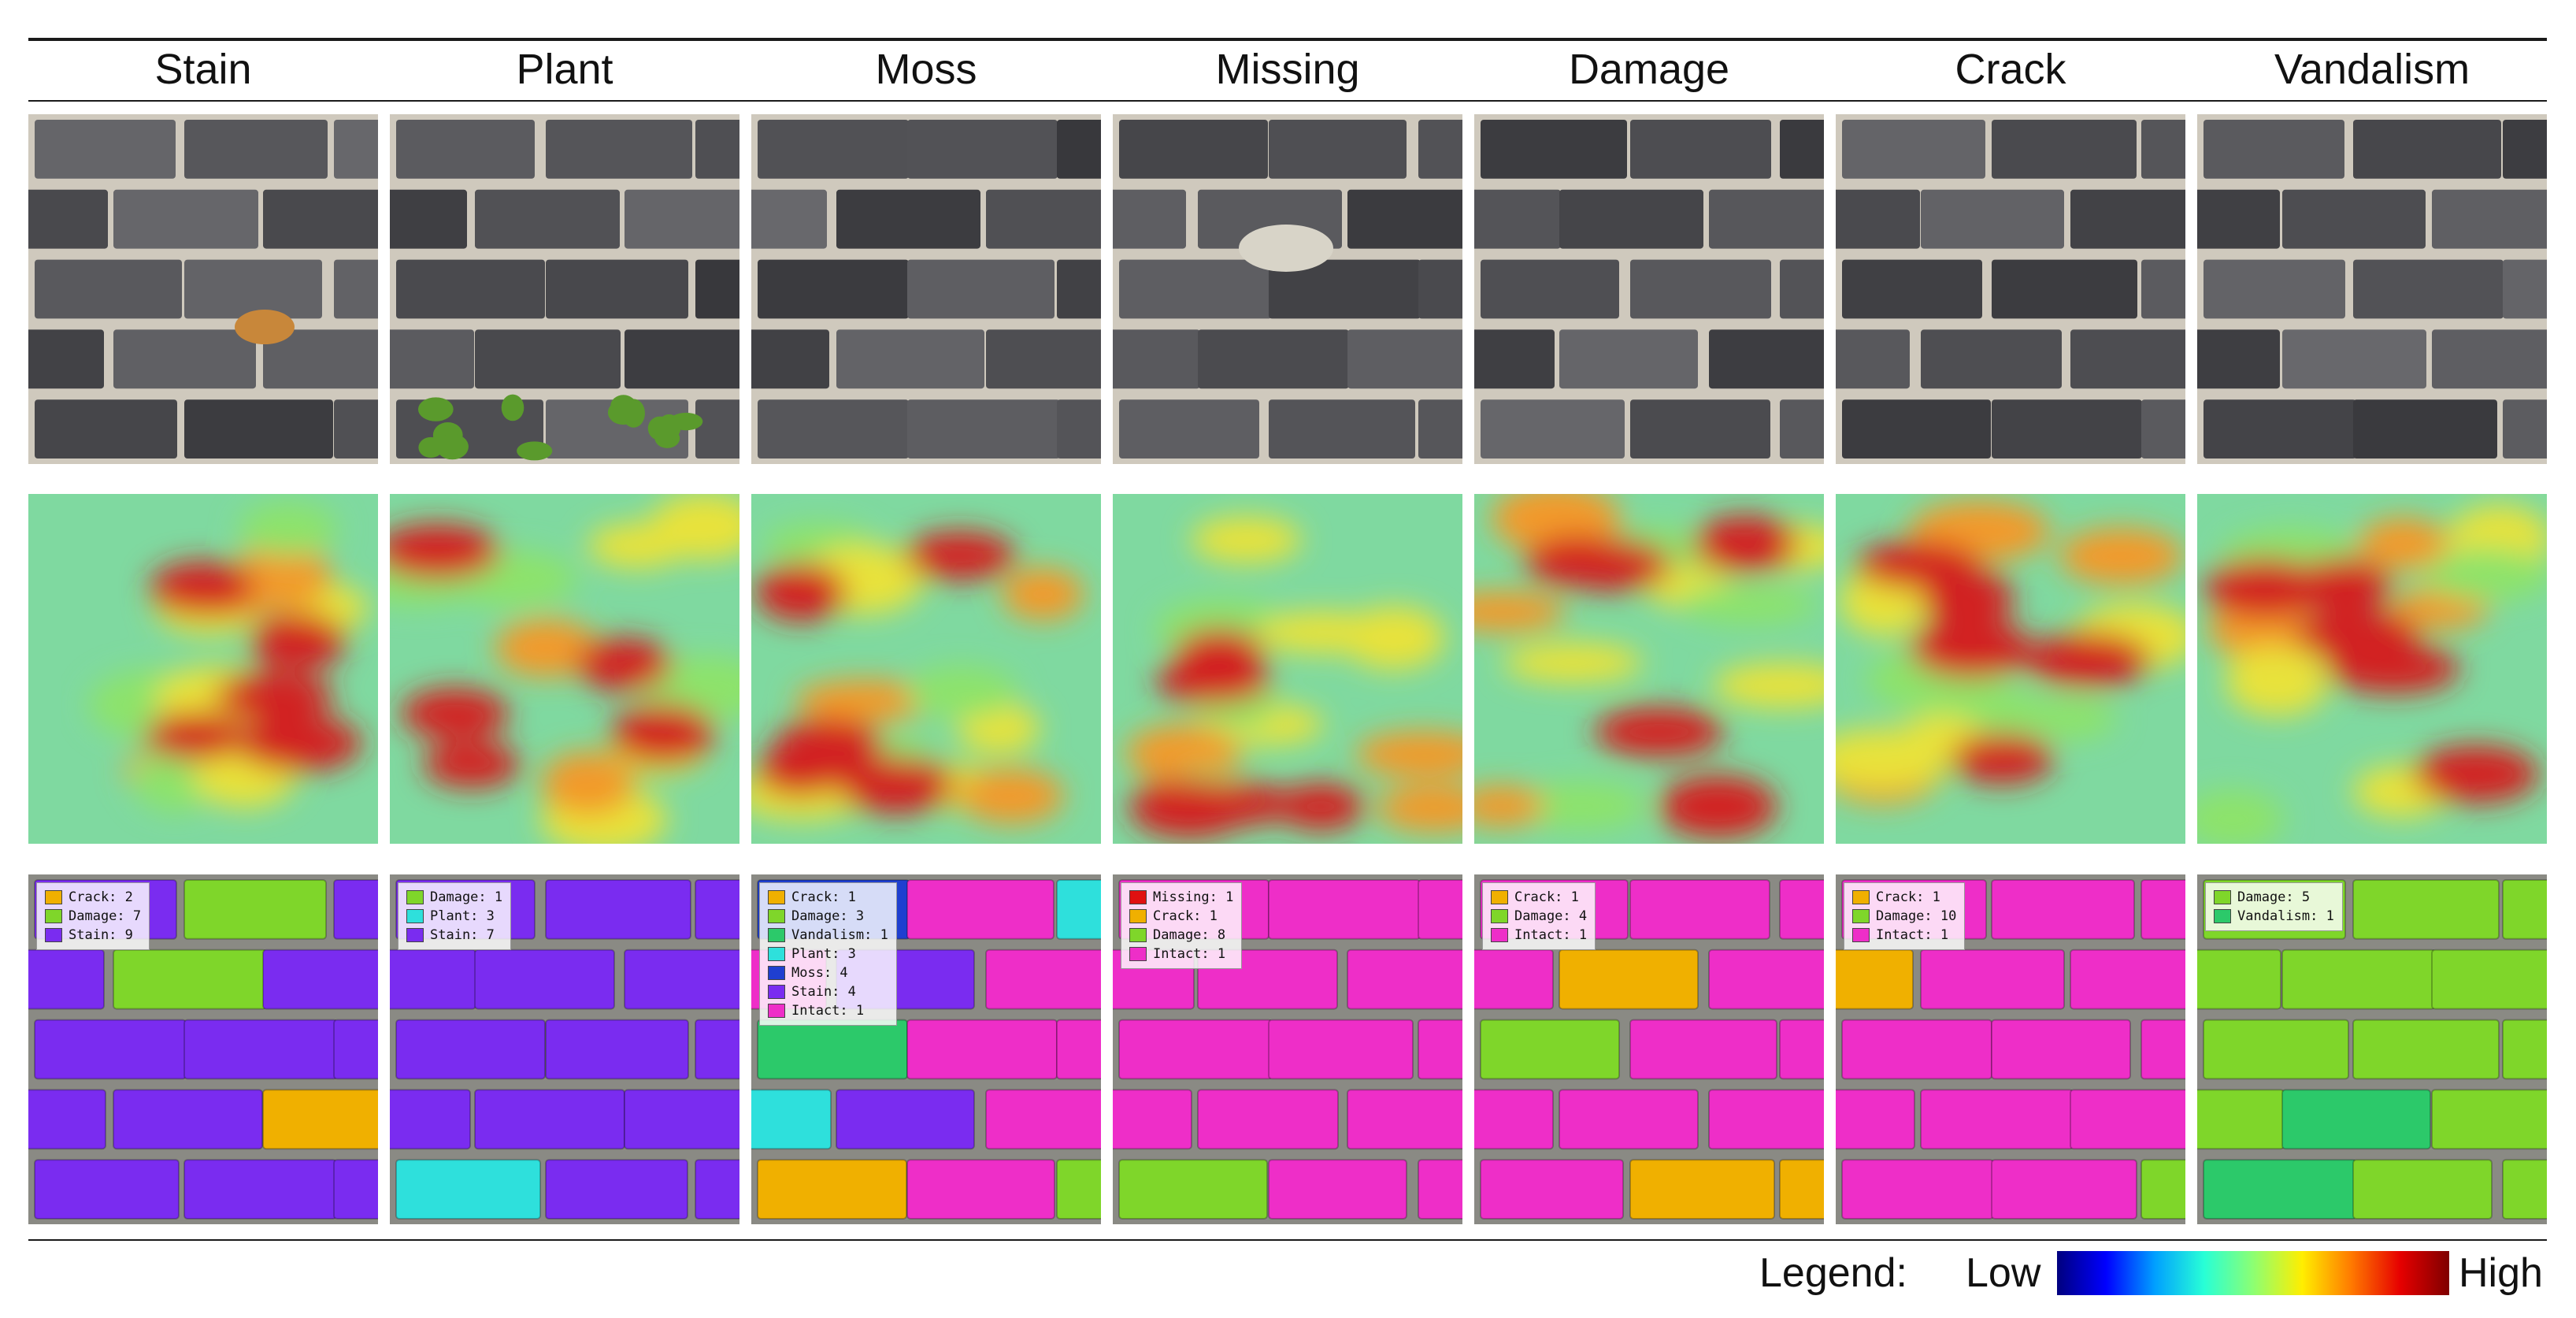 The height and width of the screenshot is (1318, 2576). What do you see at coordinates (819, 973) in the screenshot?
I see `summary-item-label: Moss: 4` at bounding box center [819, 973].